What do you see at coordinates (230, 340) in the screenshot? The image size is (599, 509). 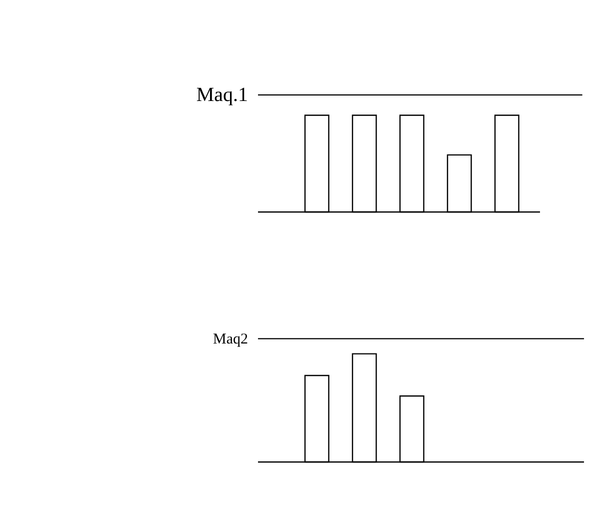 I see `ref-line-label: Maq2` at bounding box center [230, 340].